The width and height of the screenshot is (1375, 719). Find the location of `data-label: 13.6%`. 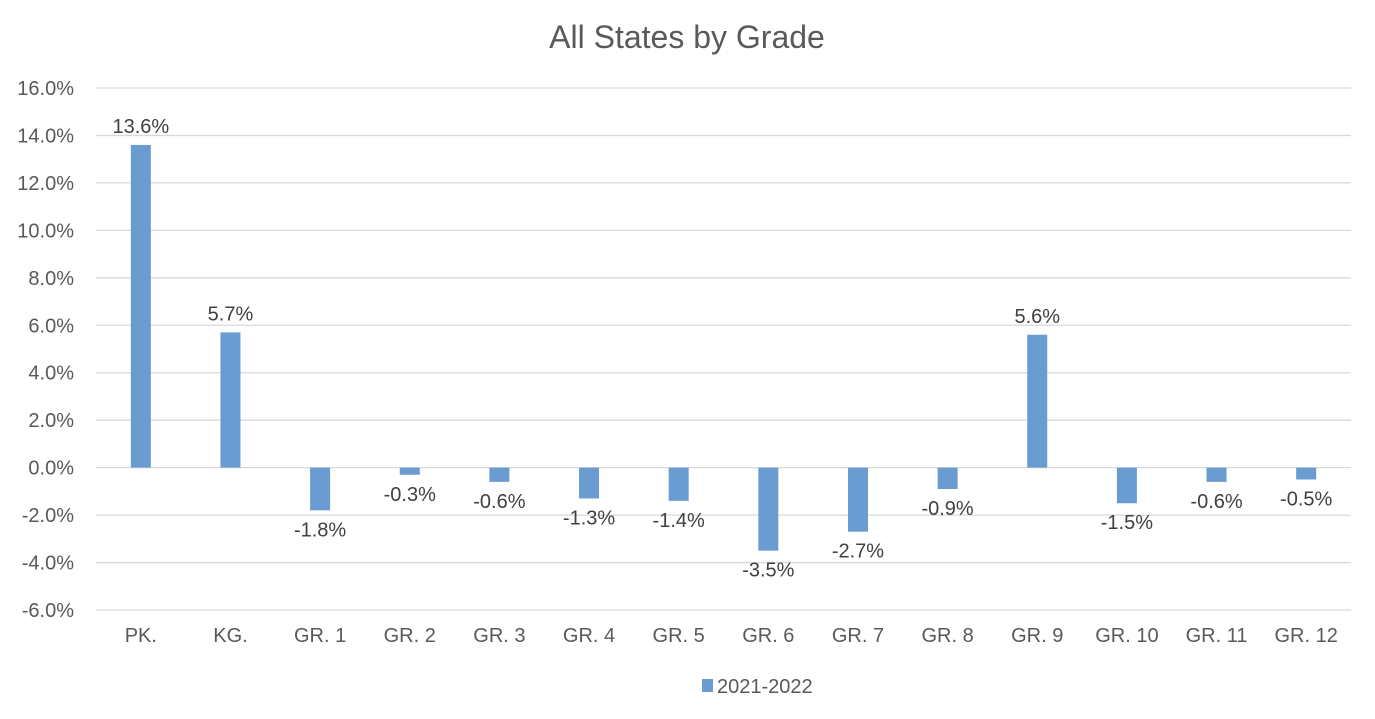

data-label: 13.6% is located at coordinates (140, 127).